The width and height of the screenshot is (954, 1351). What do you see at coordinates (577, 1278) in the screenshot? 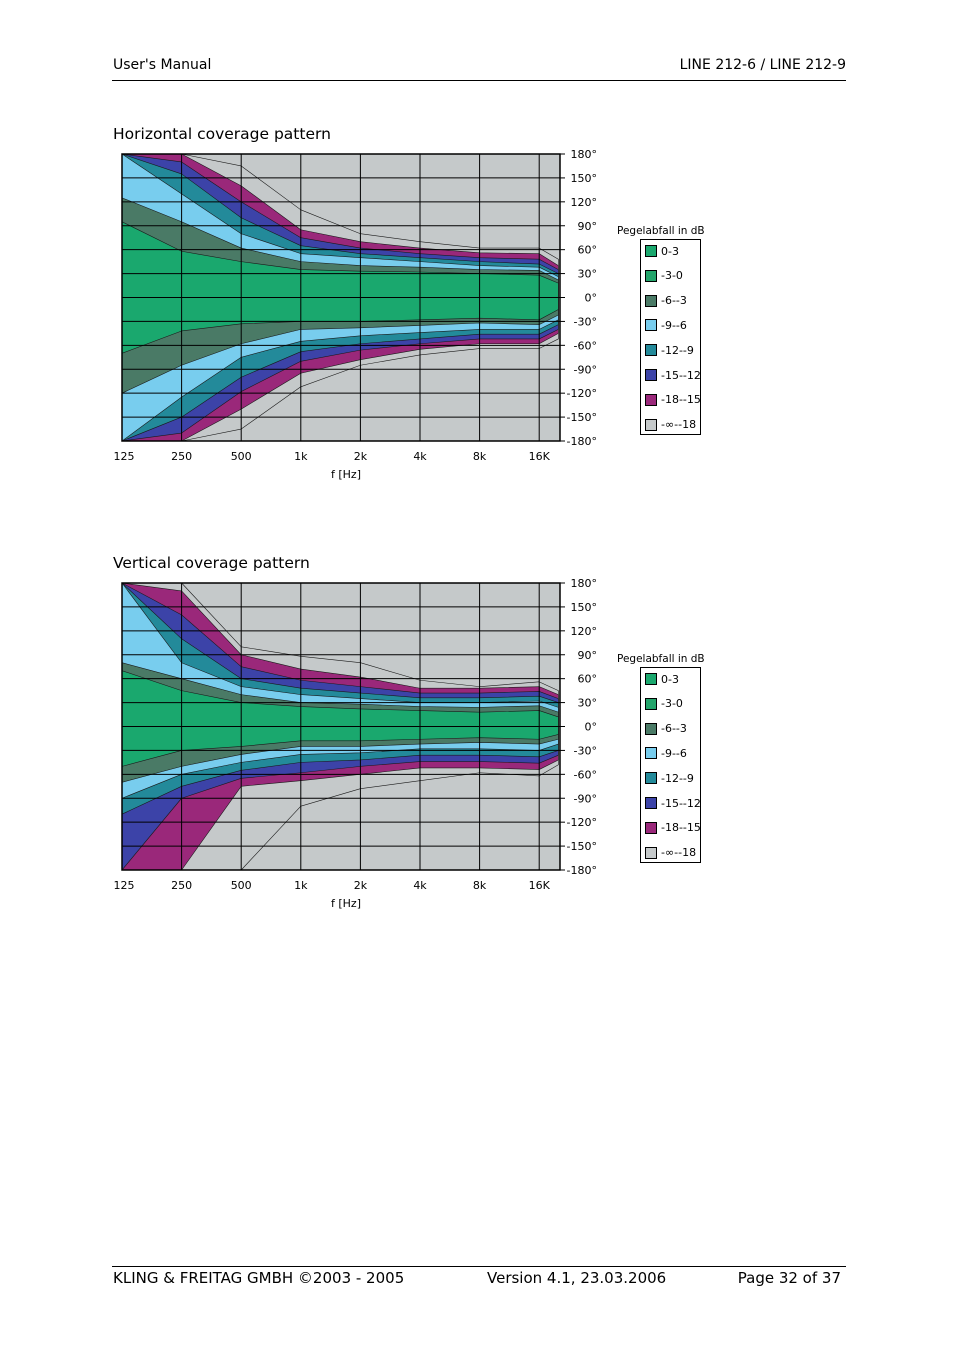
I see `footer-center: Version 4.1, 23.03.2006` at bounding box center [577, 1278].